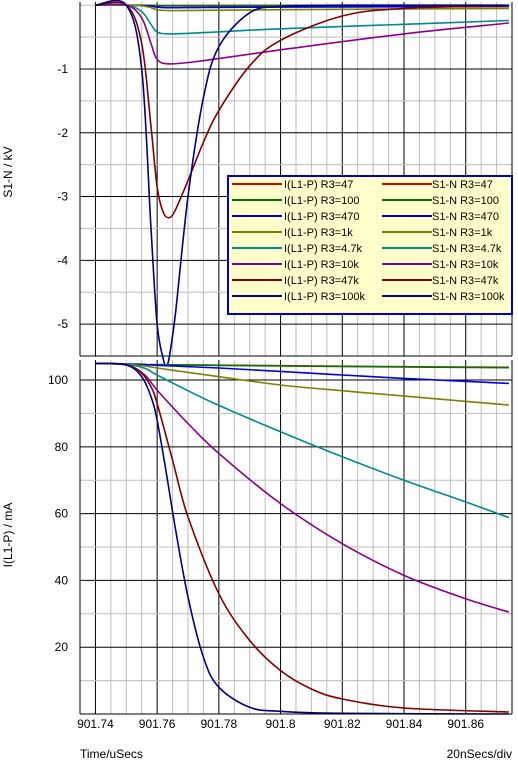 The height and width of the screenshot is (762, 518). I want to click on legend-entry: I(L1-P) R3=4.7k, so click(323, 249).